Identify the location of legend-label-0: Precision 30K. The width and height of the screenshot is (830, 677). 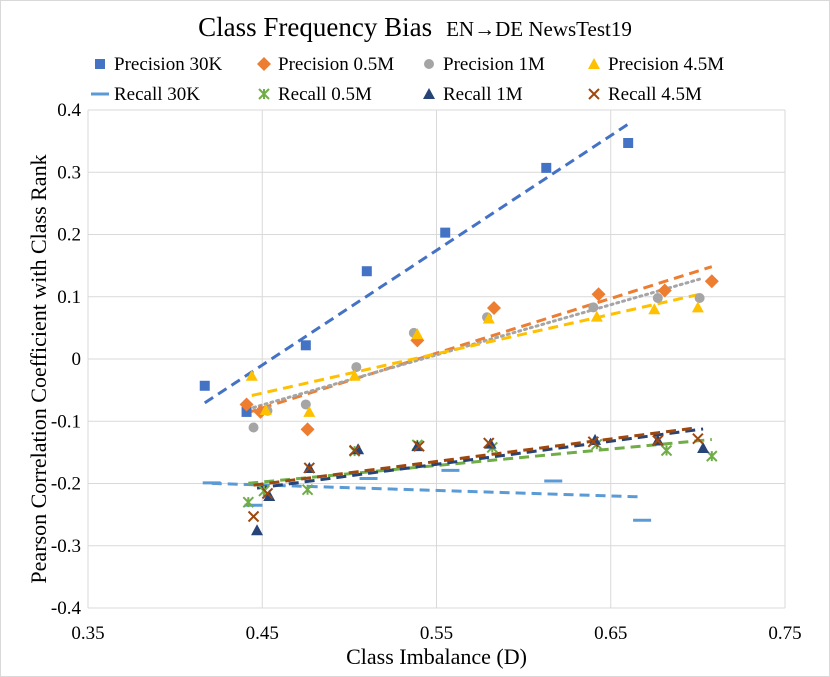
(168, 64).